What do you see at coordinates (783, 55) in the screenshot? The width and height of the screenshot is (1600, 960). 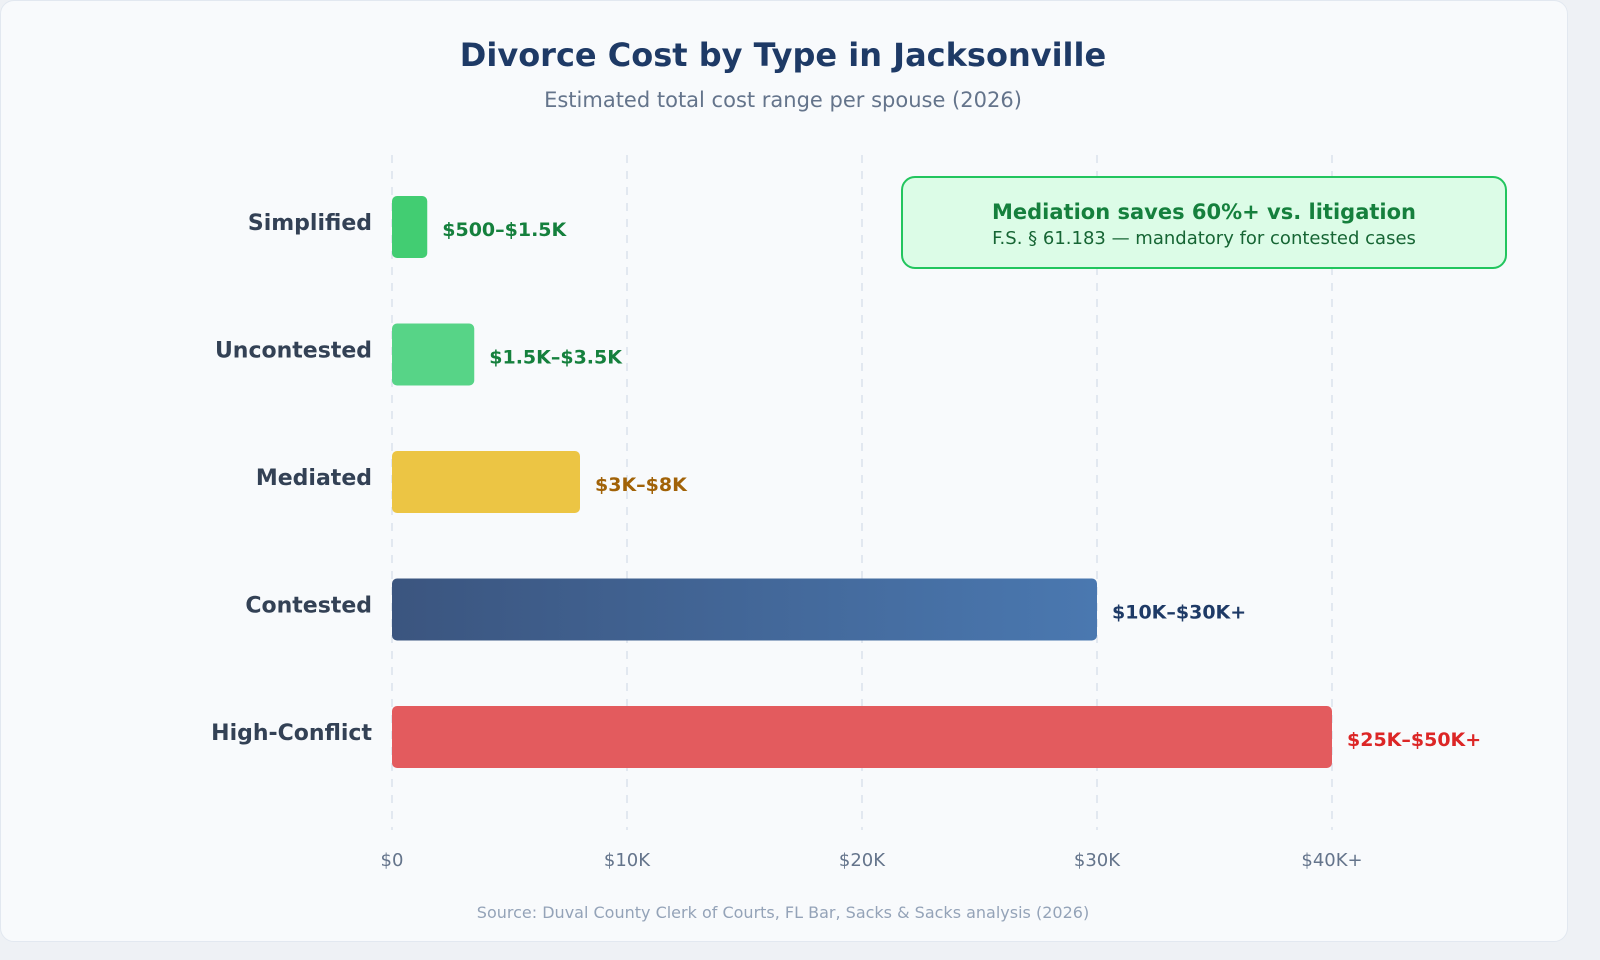 I see `chart-title: Divorce Cost by Type in Jacksonville` at bounding box center [783, 55].